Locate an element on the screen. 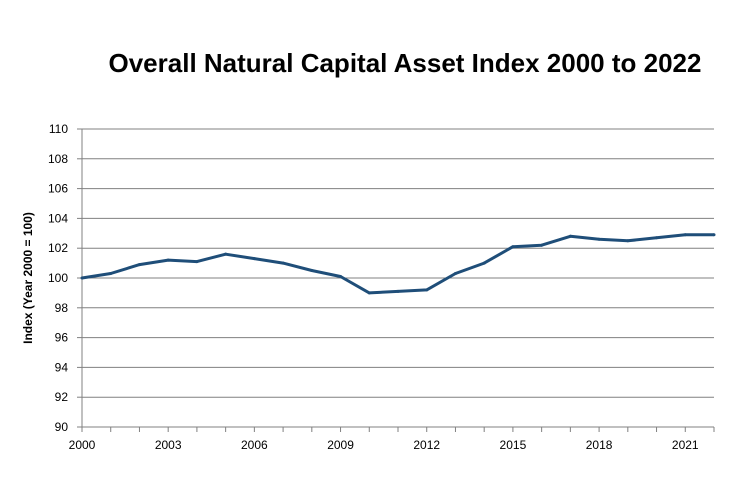 The image size is (750, 500). data-point-2008 is located at coordinates (312, 271).